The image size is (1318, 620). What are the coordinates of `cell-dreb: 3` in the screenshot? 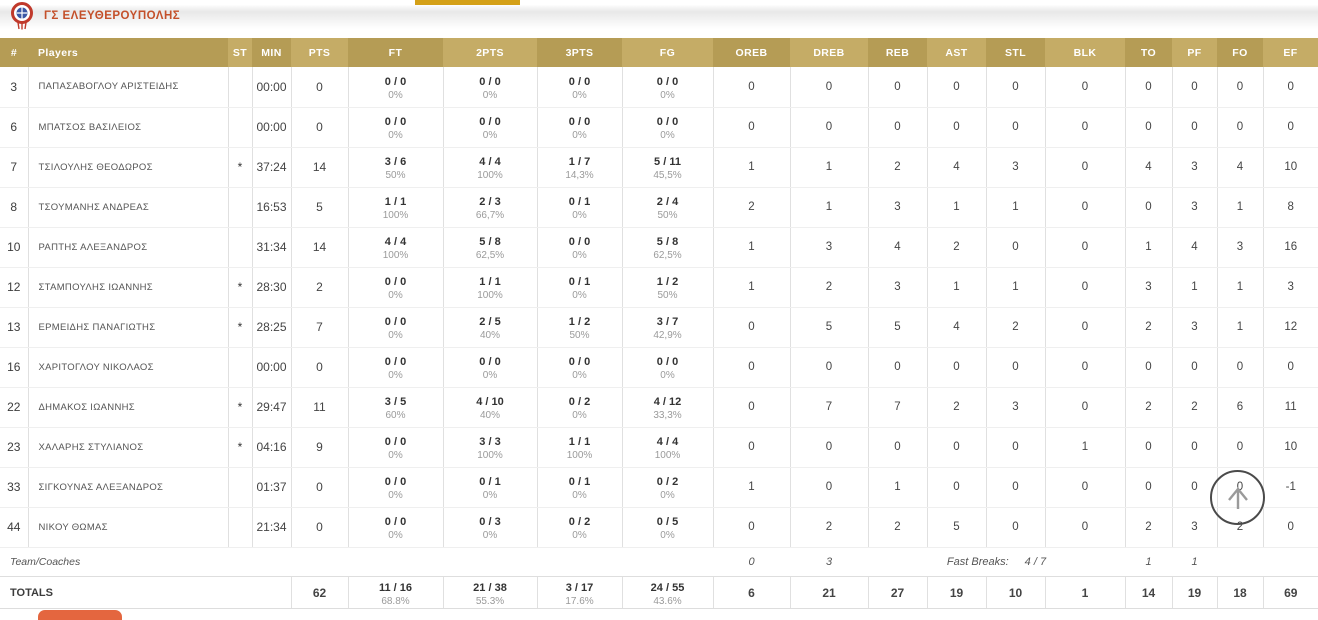 It's located at (829, 562).